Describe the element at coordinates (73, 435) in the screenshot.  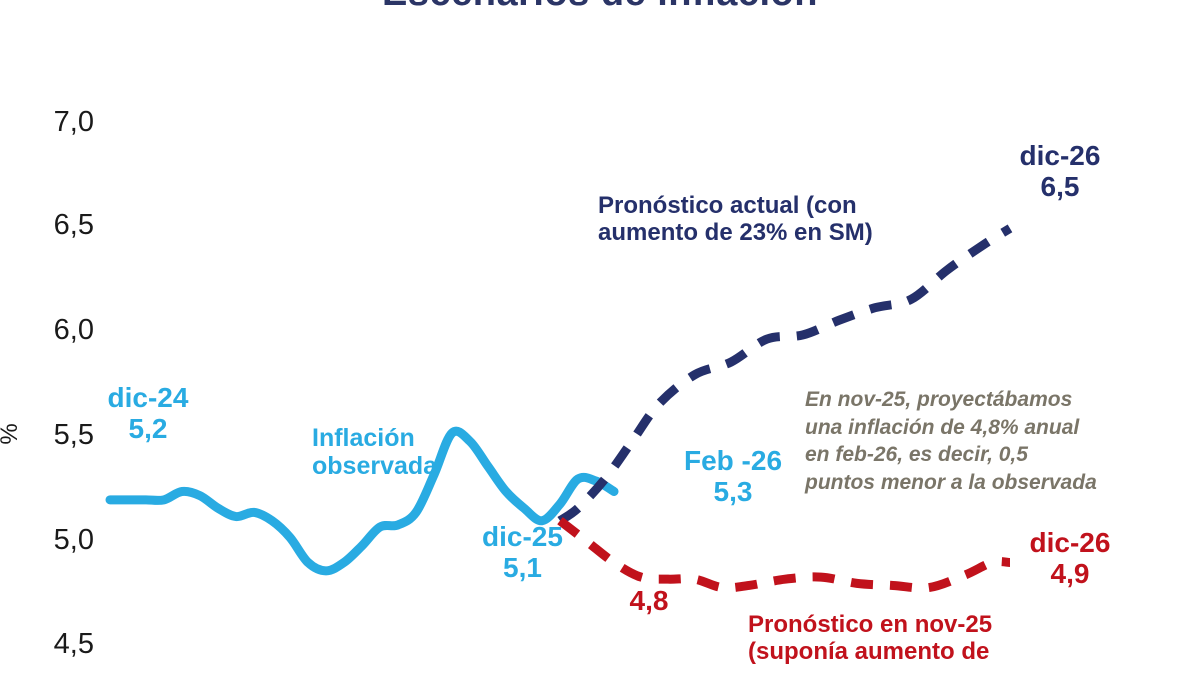
I see `y-tick-5-5: 5,5` at that location.